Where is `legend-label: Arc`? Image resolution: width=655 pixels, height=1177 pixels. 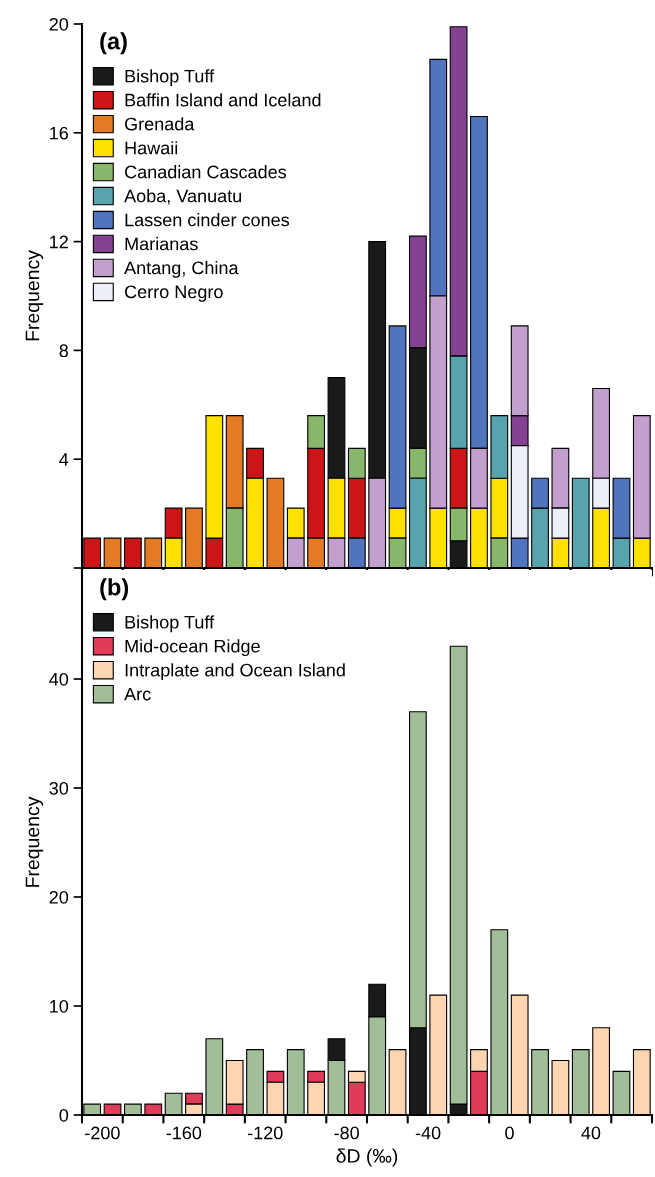 legend-label: Arc is located at coordinates (137, 694).